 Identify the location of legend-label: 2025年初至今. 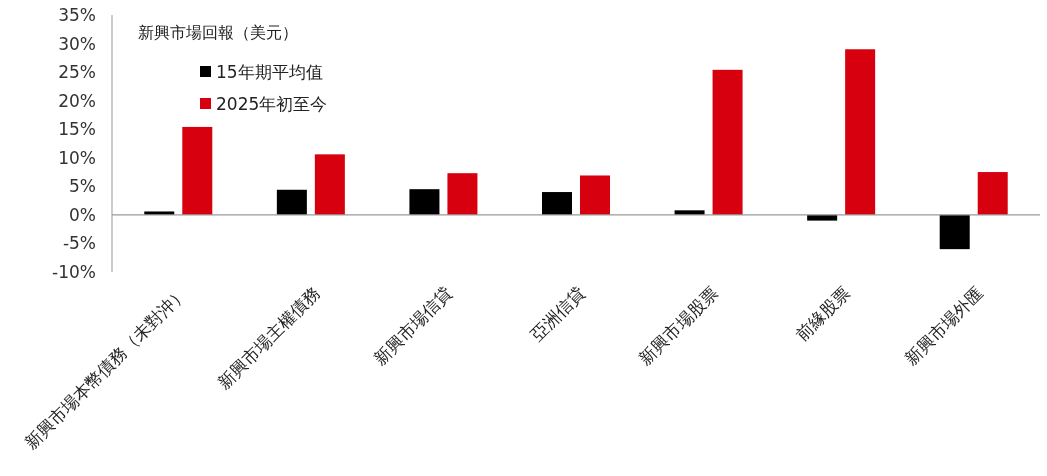
(272, 104).